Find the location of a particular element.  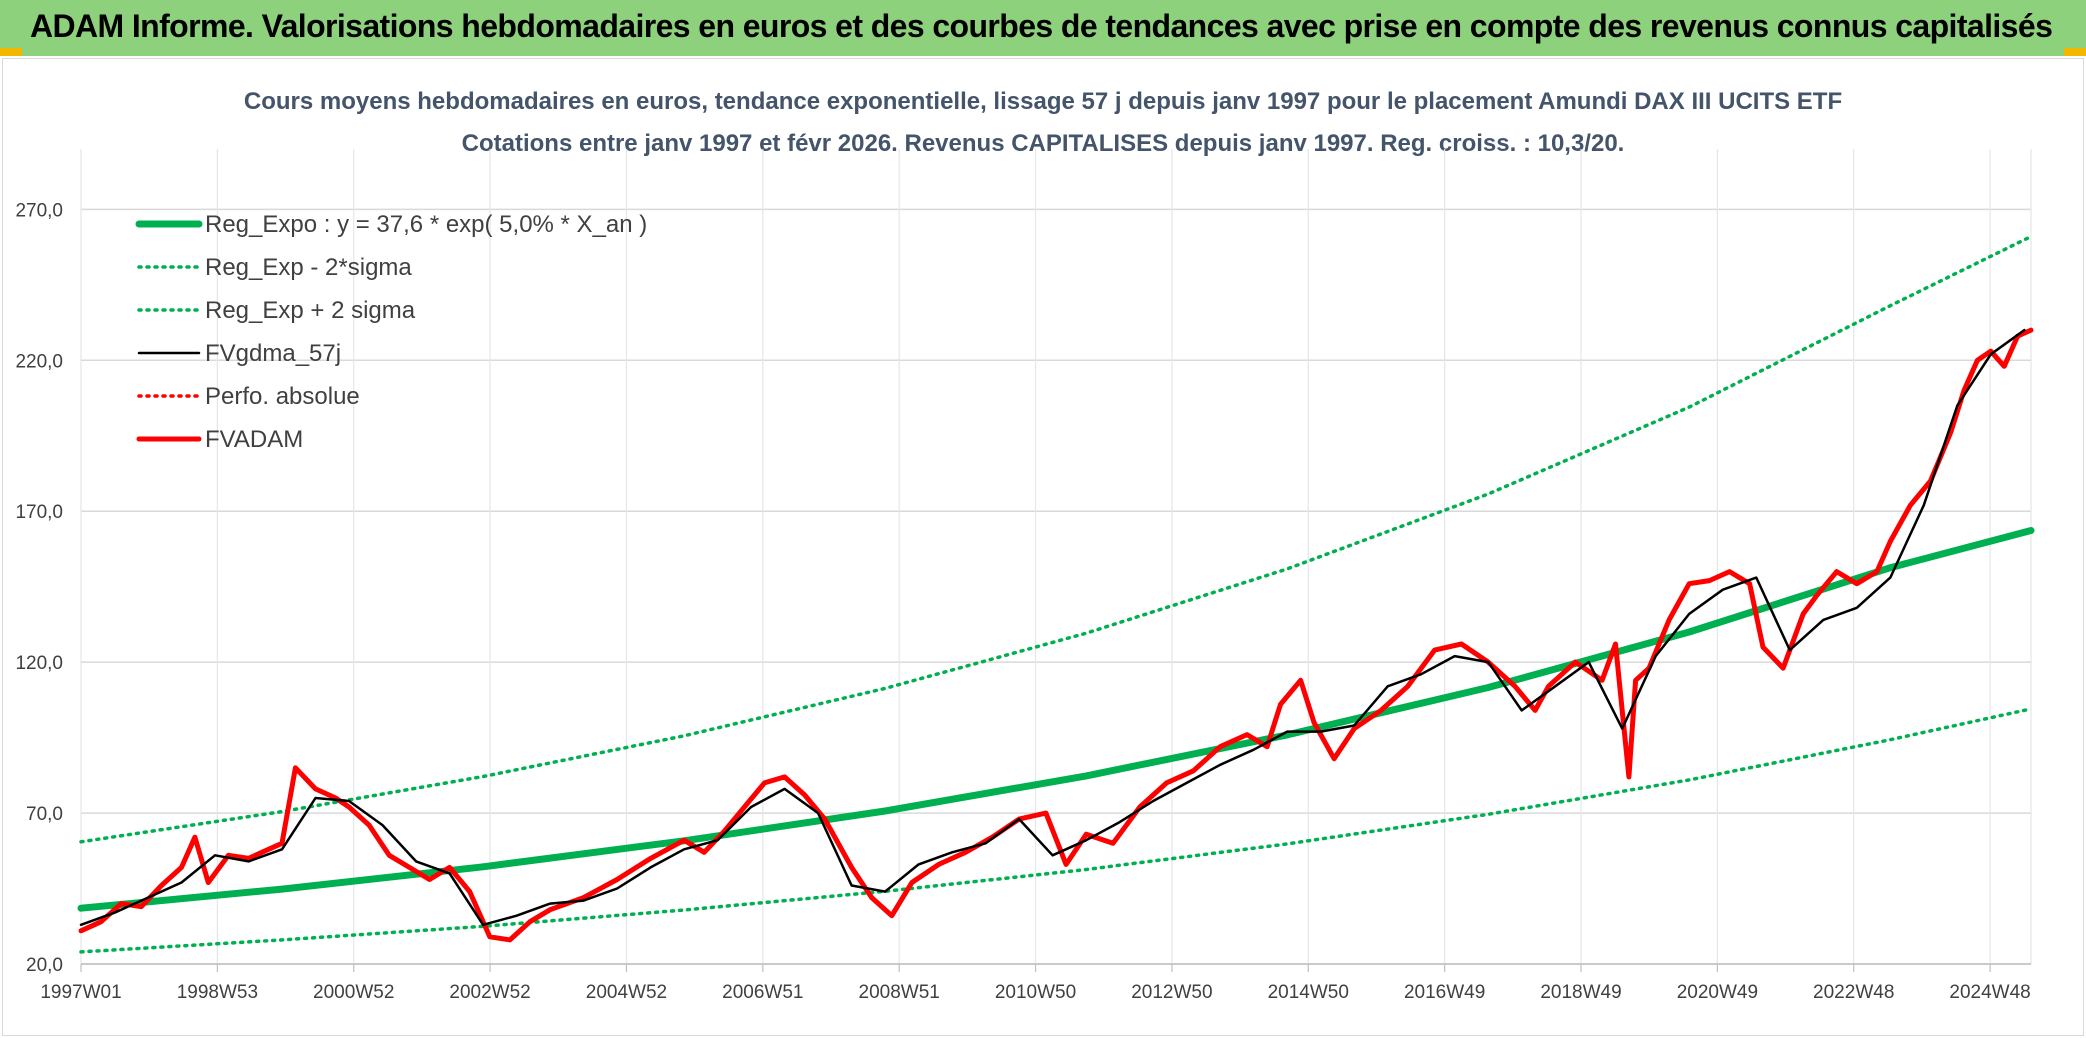

x-tick-label: 2020W49 is located at coordinates (1717, 992).